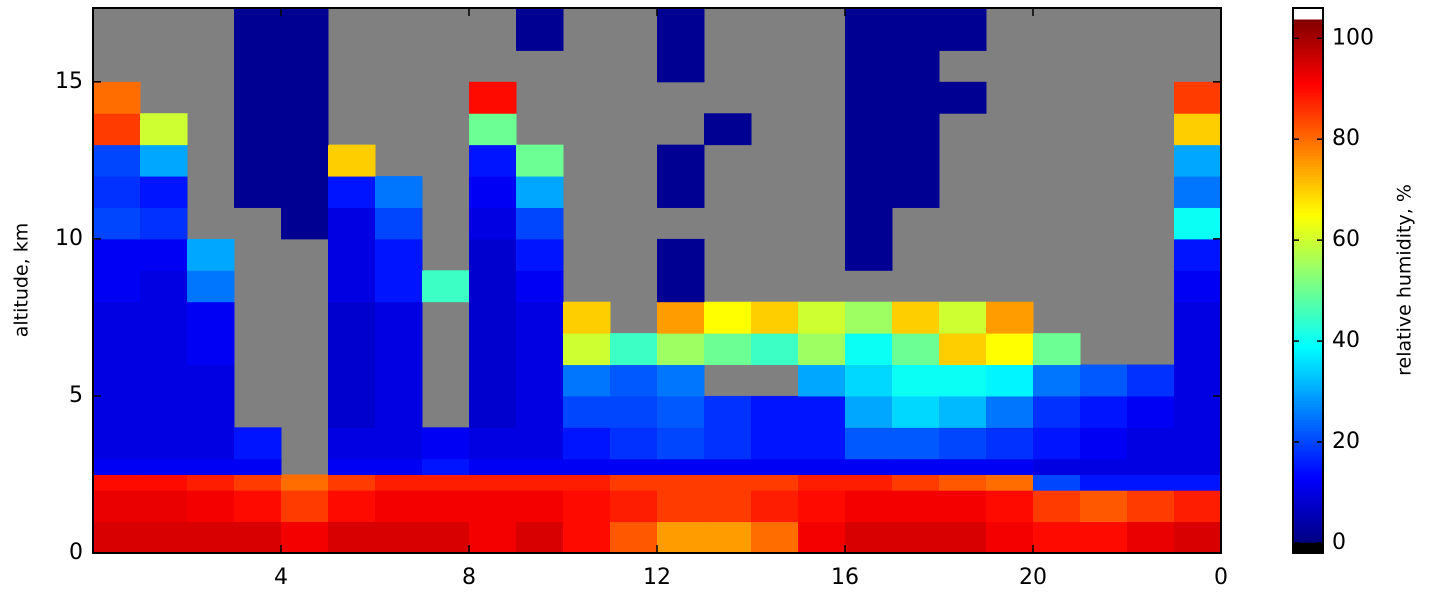 This screenshot has width=1437, height=599. What do you see at coordinates (1308, 281) in the screenshot?
I see `colorbar` at bounding box center [1308, 281].